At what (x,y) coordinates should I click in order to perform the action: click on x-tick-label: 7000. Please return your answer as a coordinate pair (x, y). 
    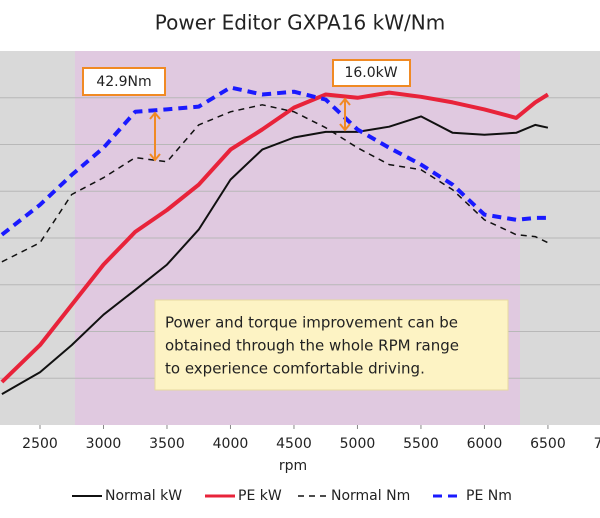
    Looking at the image, I should click on (597, 444).